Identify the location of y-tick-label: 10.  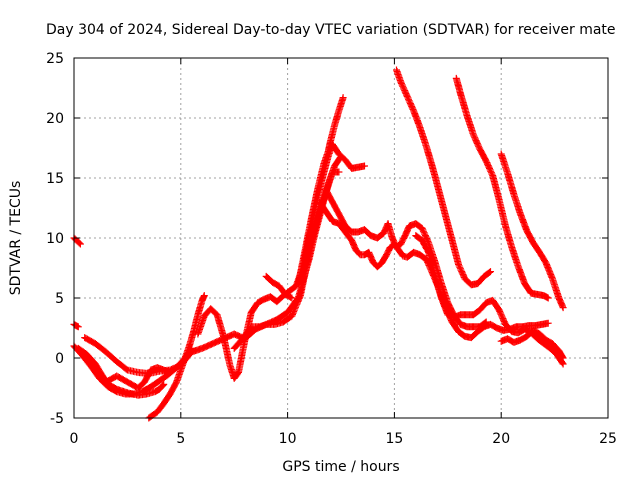
(55, 239).